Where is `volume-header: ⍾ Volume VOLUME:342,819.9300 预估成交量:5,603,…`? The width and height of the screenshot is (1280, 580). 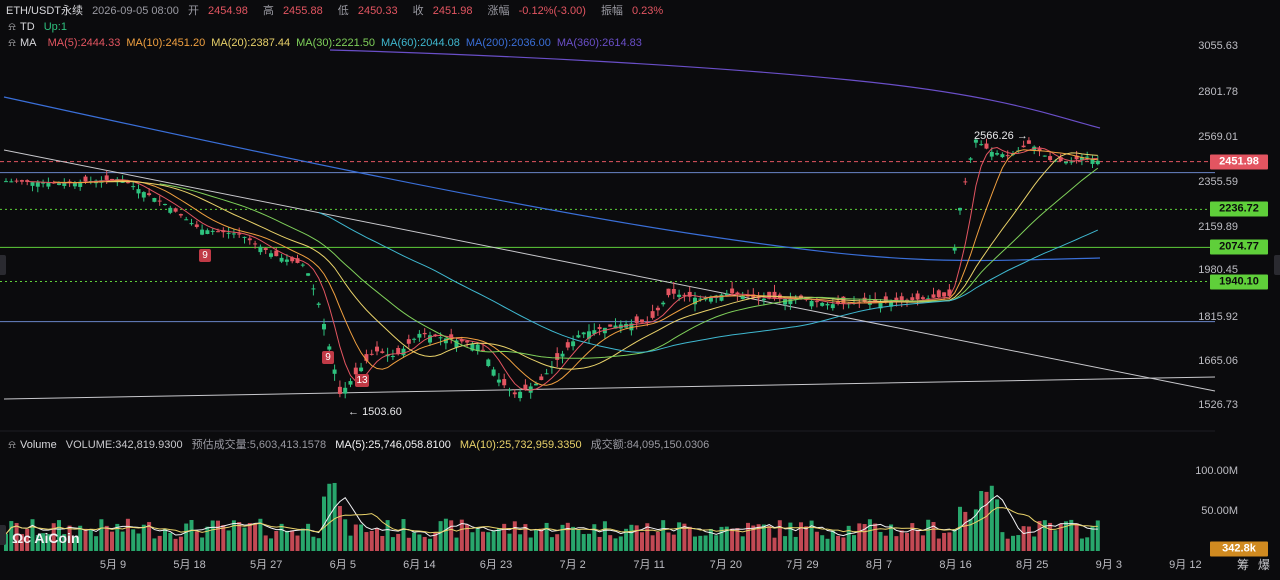 volume-header: ⍾ Volume VOLUME:342,819.9300 预估成交量:5,603,… is located at coordinates (360, 445).